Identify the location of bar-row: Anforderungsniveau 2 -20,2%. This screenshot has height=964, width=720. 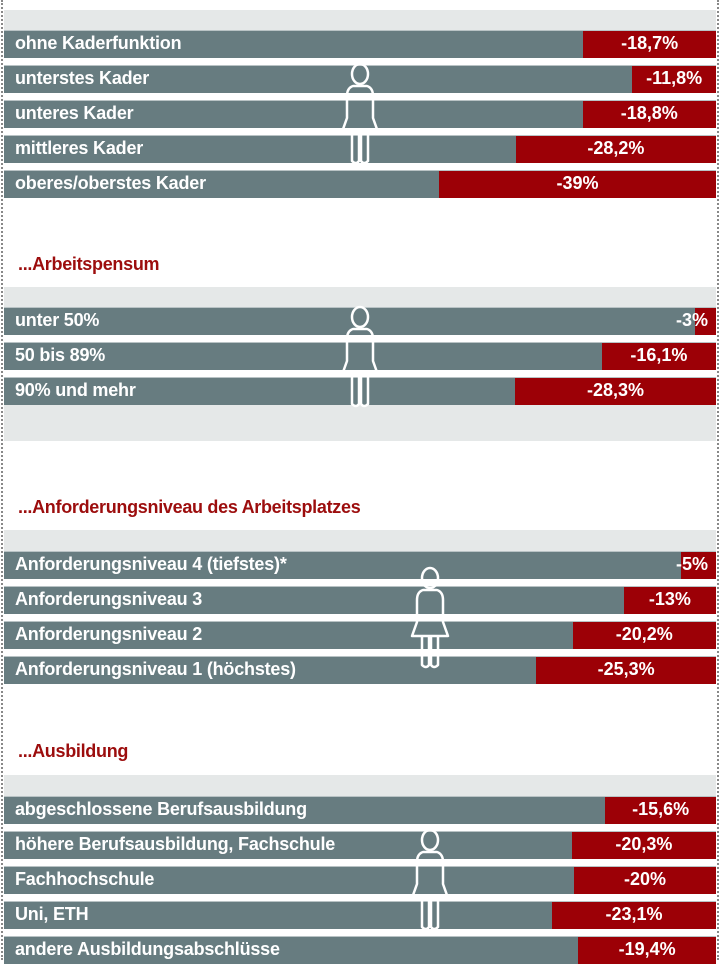
(360, 635).